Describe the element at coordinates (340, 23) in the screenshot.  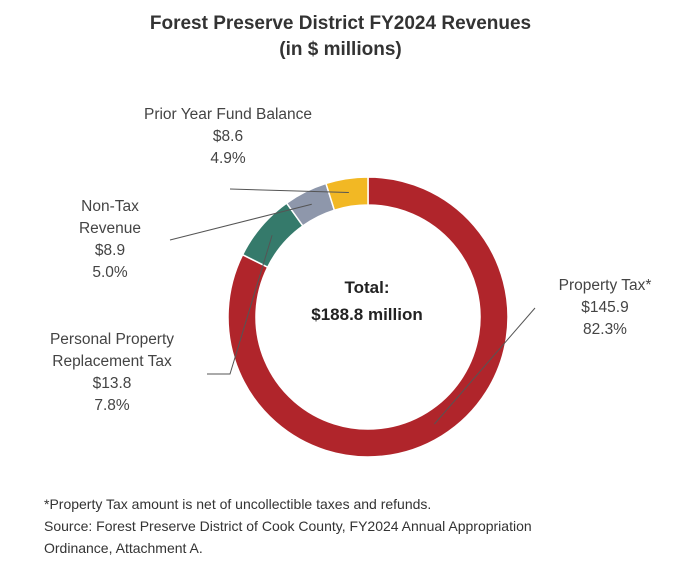
I see `chart-title: Forest Preserve District FY2024 Revenues` at that location.